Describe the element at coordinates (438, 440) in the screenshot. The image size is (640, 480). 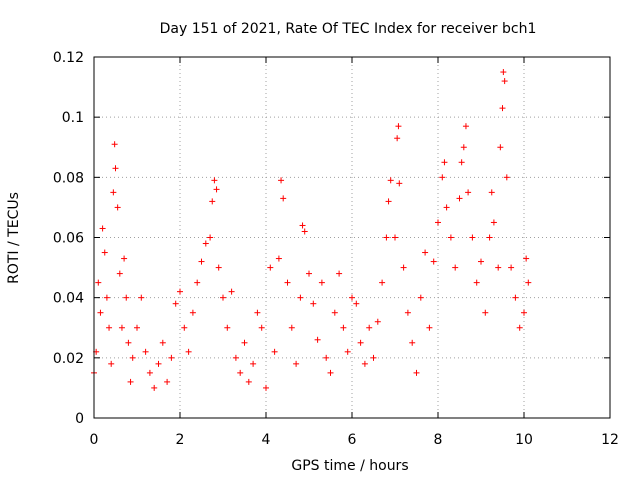
I see `x-tick-label: 8` at that location.